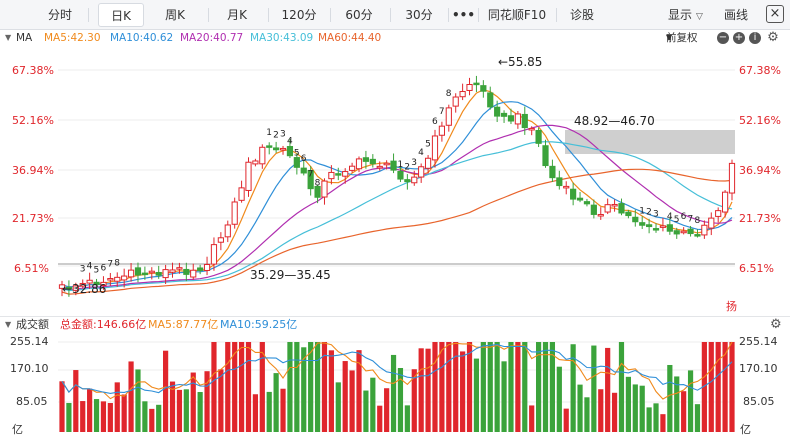 This screenshot has width=790, height=438. What do you see at coordinates (775, 14) in the screenshot?
I see `close-icon: ×` at bounding box center [775, 14].